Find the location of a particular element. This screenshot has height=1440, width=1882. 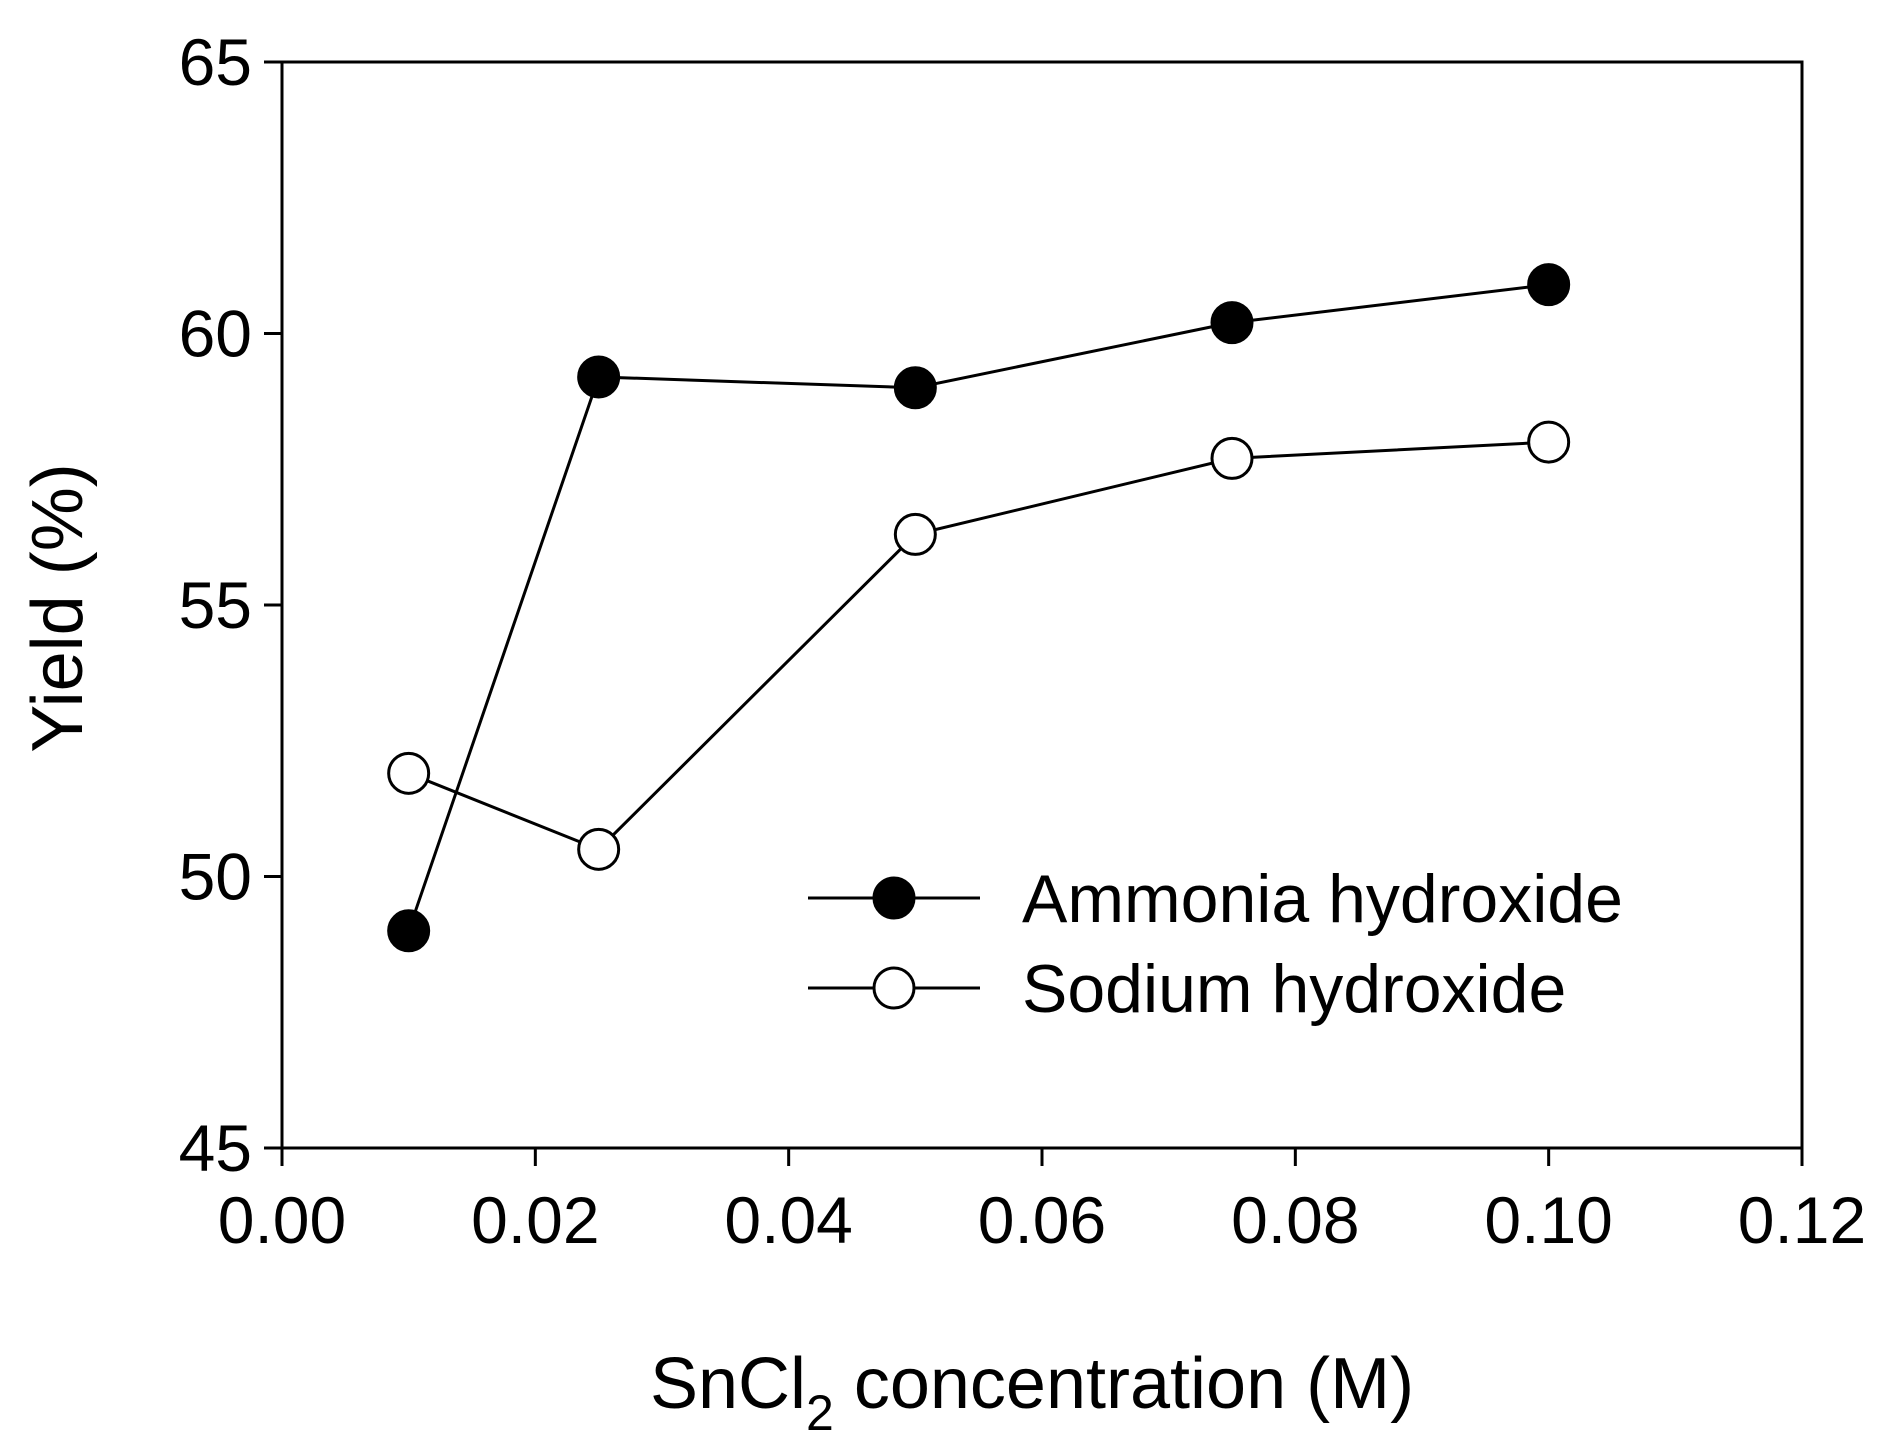

x-tick-label: 0.08 is located at coordinates (1295, 1220).